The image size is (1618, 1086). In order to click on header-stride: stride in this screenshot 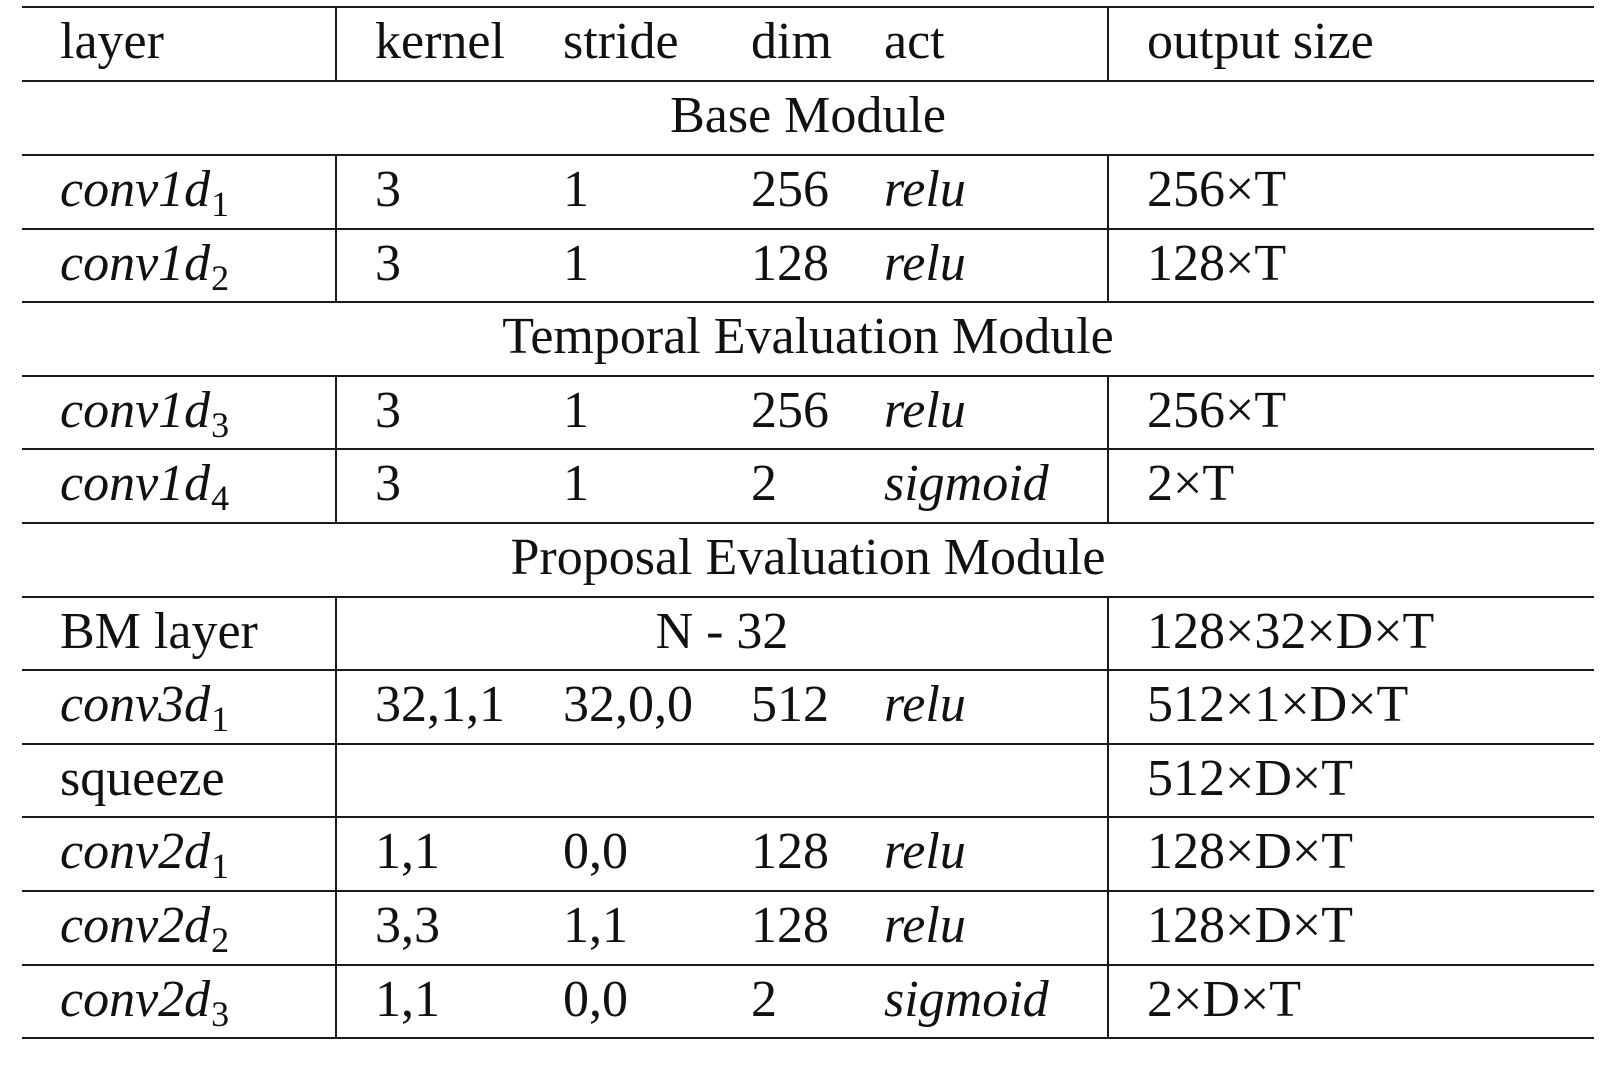, I will do `click(621, 41)`.